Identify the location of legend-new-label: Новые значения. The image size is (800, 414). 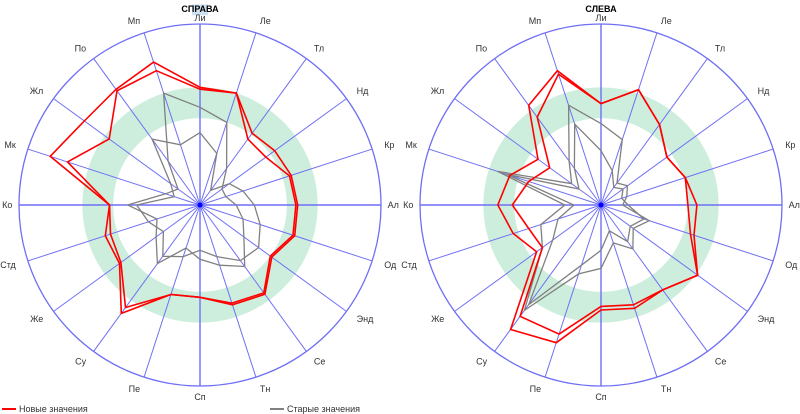
(53, 409).